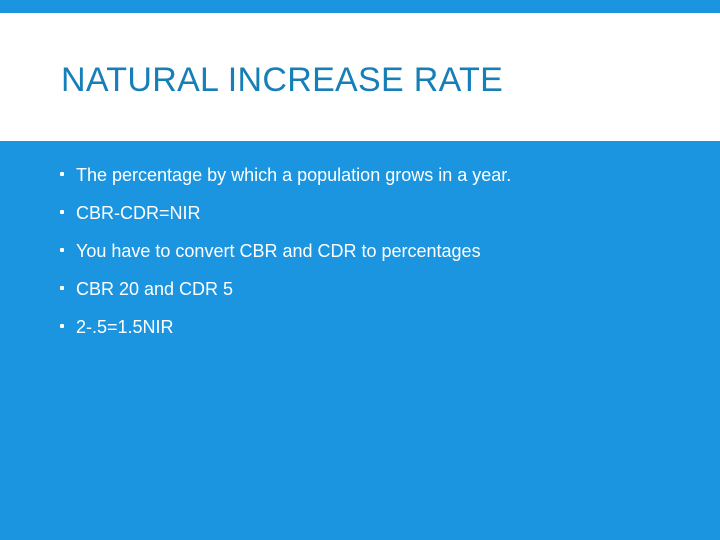  I want to click on bullet-text: CBR-CDR=NIR, so click(138, 213).